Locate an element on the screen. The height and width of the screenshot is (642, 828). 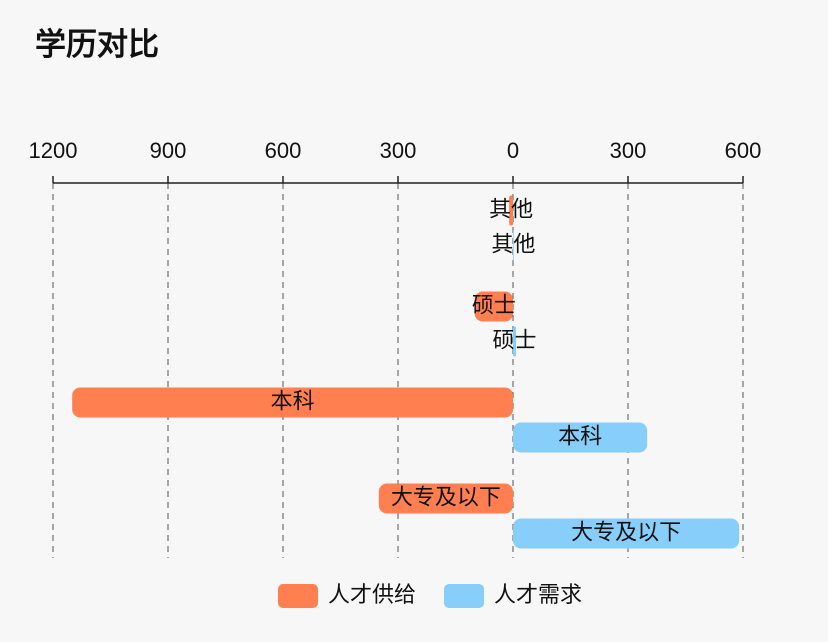
x-tick-label: 0 is located at coordinates (513, 150).